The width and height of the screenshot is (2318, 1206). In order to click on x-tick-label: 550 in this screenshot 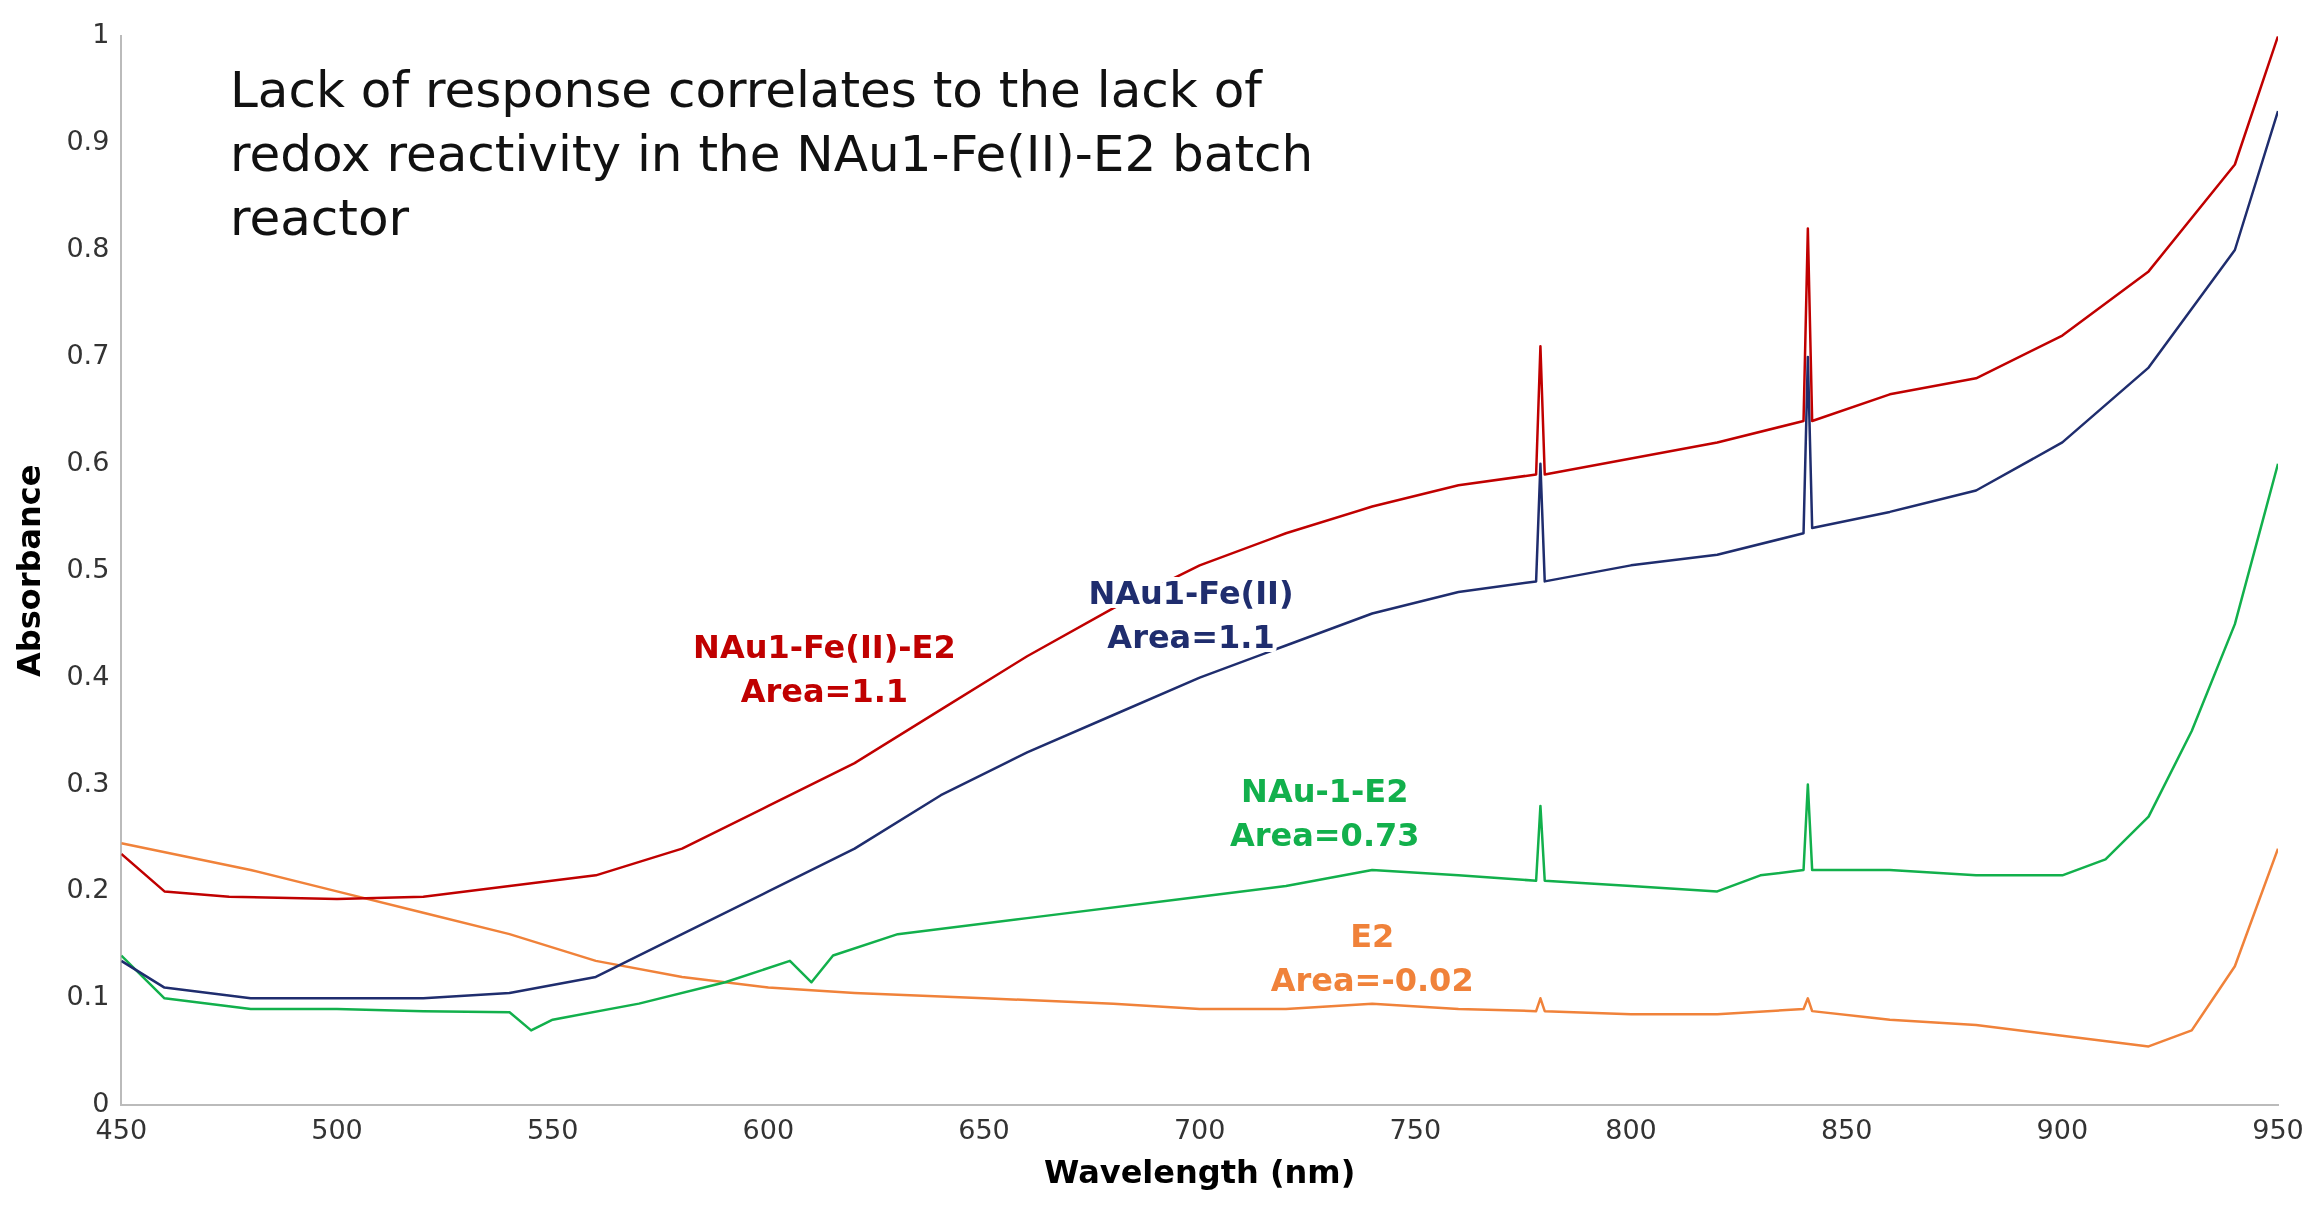, I will do `click(552, 1130)`.